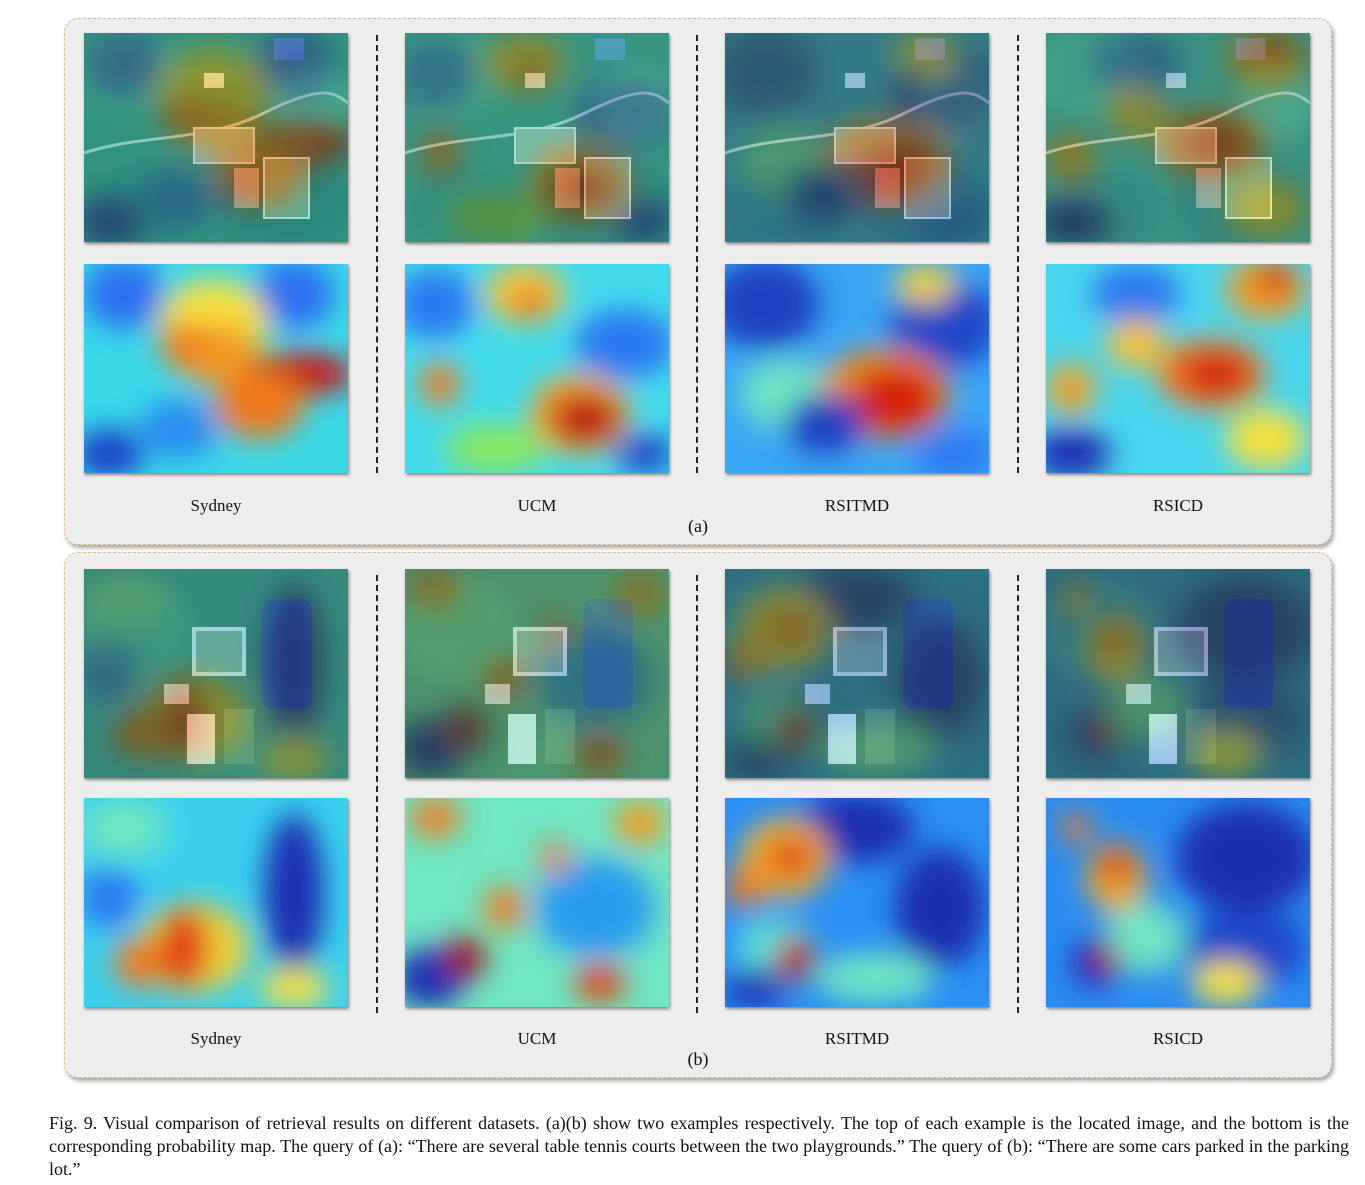 The height and width of the screenshot is (1185, 1365). I want to click on probability-map-a-rsicd, so click(1178, 368).